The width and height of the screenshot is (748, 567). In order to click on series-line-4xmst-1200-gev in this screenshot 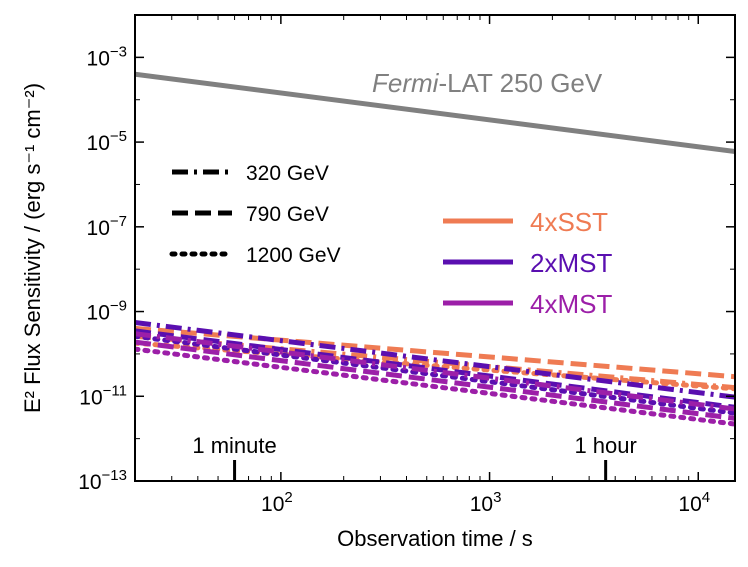, I will do `click(435, 386)`.